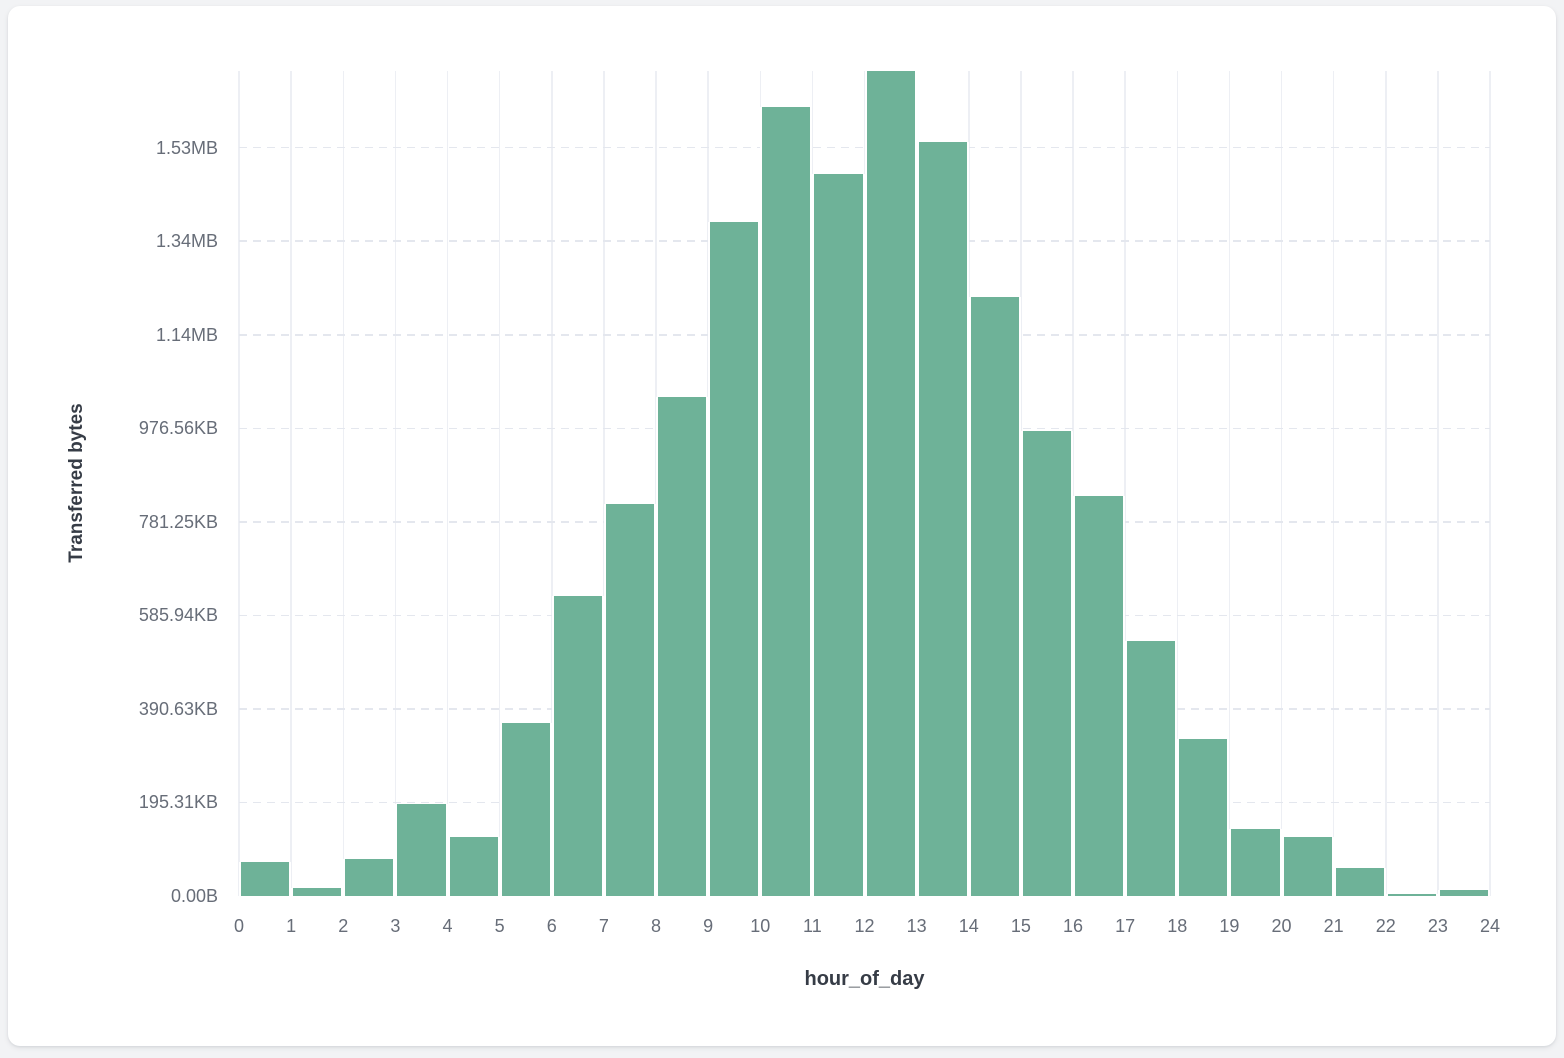 The height and width of the screenshot is (1058, 1564). What do you see at coordinates (1490, 926) in the screenshot?
I see `x-tick-label: 24` at bounding box center [1490, 926].